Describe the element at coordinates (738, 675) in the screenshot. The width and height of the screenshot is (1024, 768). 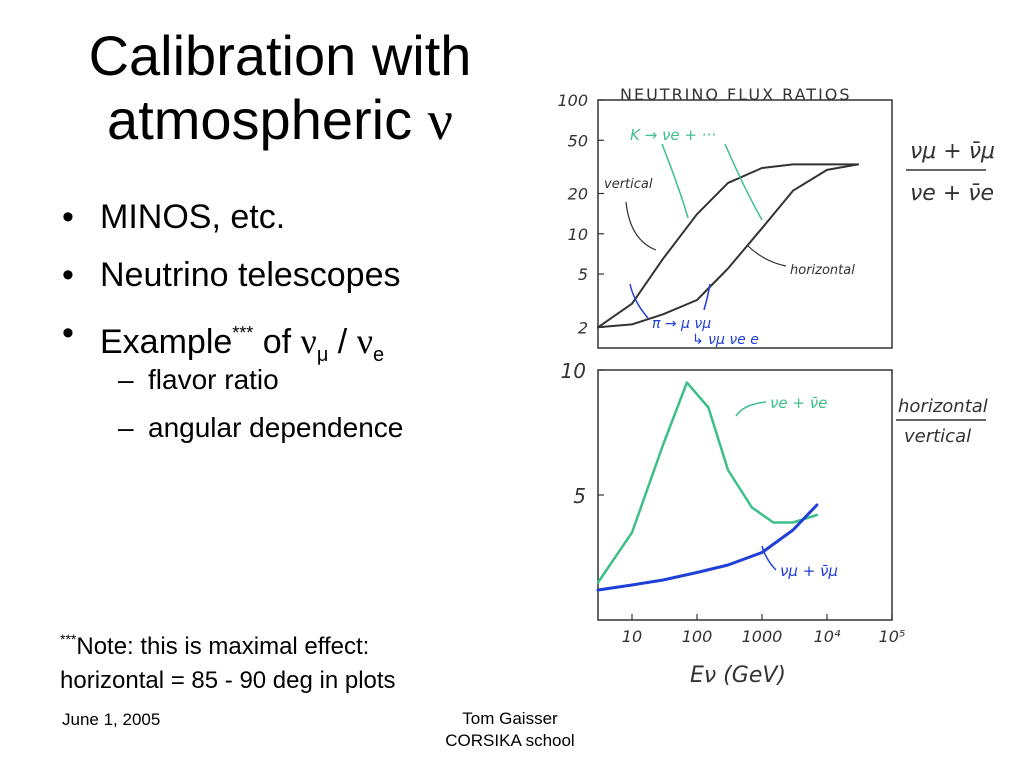
I see `x-axis-label: Eν (GeV)` at that location.